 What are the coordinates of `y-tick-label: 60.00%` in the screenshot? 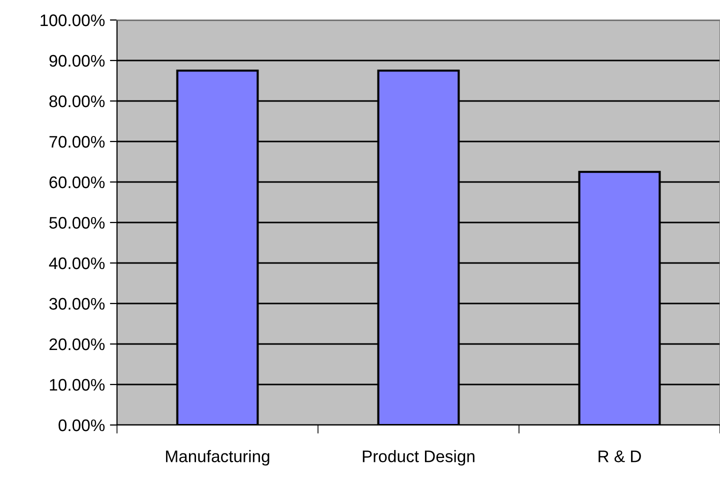 It's located at (77, 182).